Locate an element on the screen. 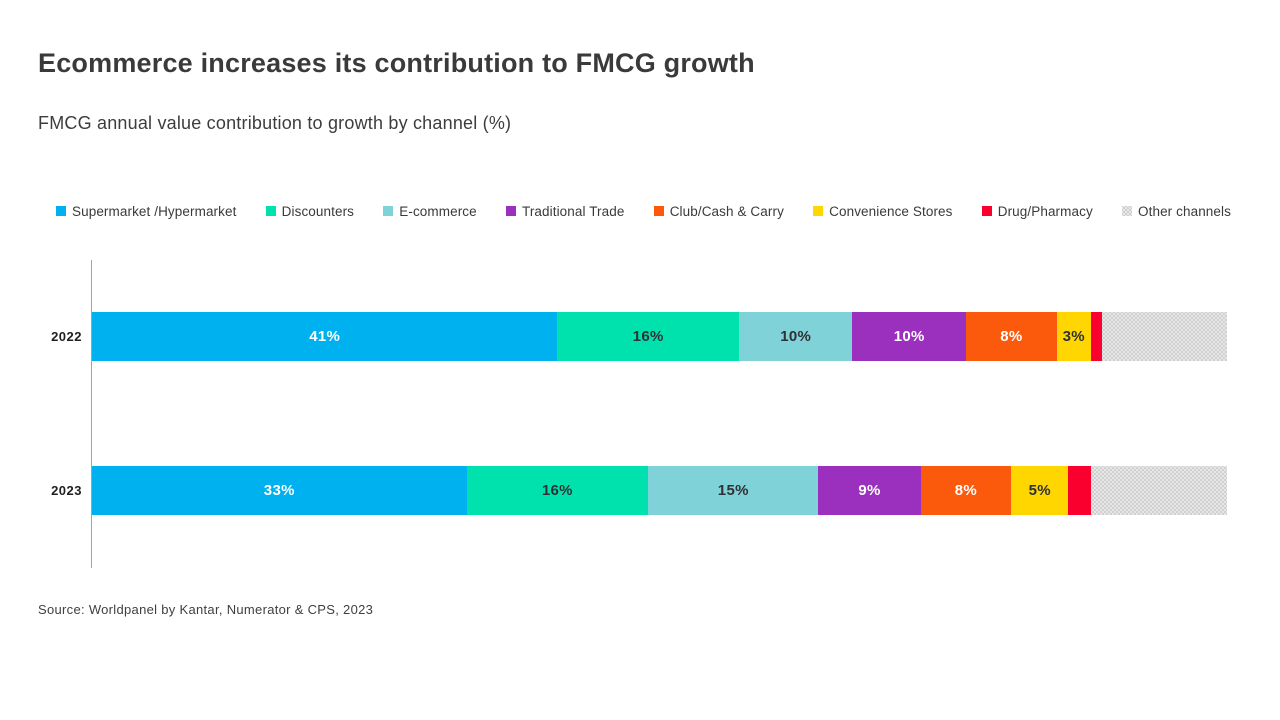  bar-segment: 15% is located at coordinates (733, 490).